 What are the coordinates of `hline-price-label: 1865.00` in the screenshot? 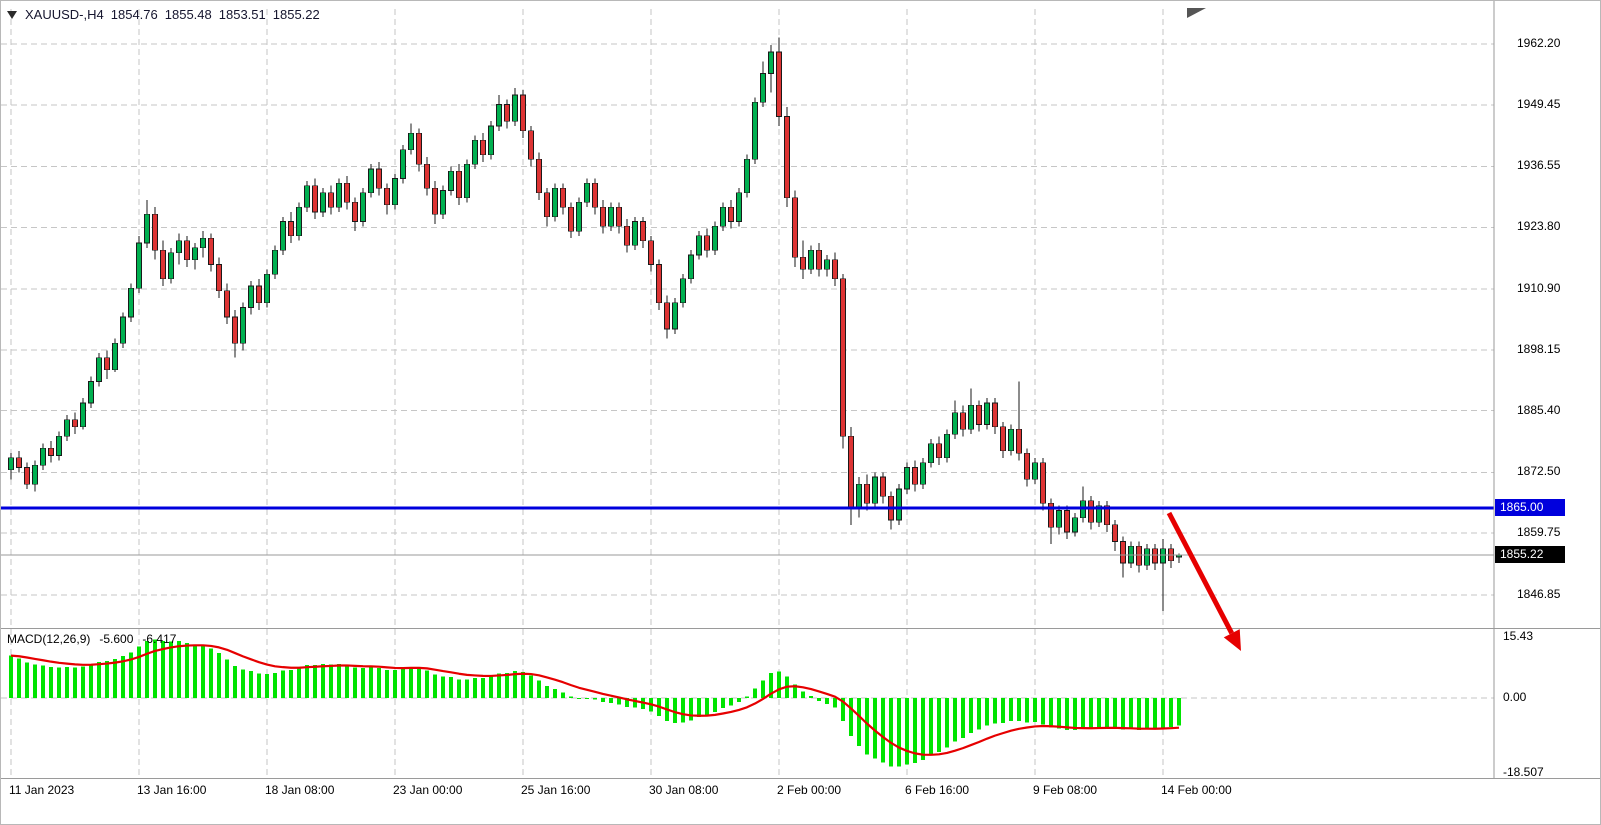 It's located at (1530, 508).